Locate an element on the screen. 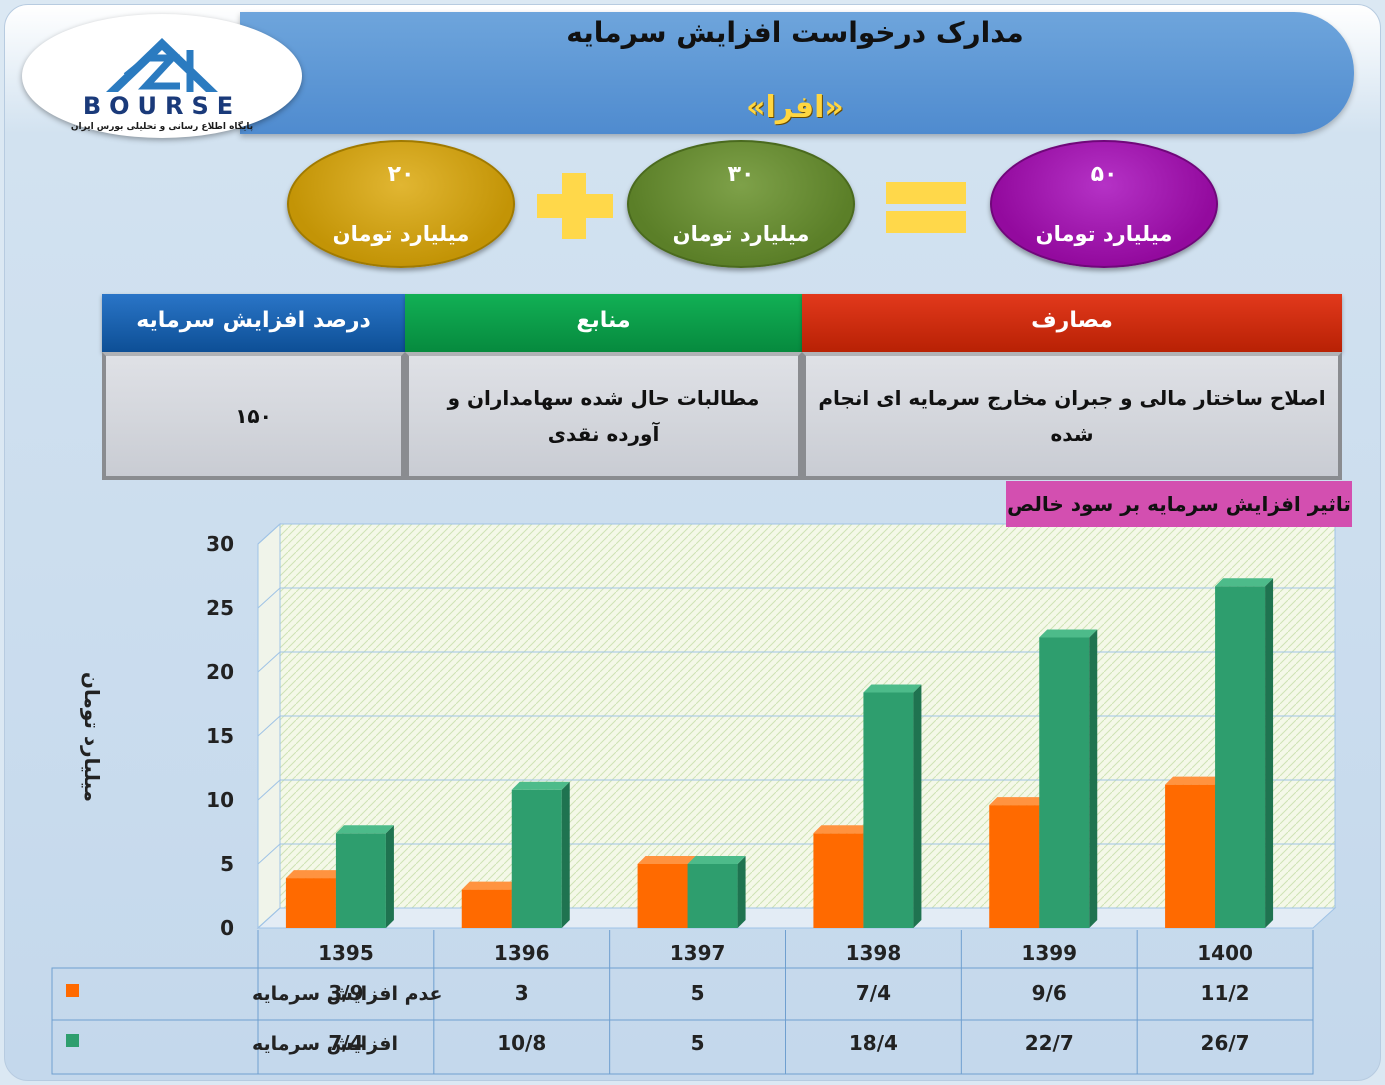 This screenshot has width=1385, height=1085. y-tick-label: 25 is located at coordinates (220, 608).